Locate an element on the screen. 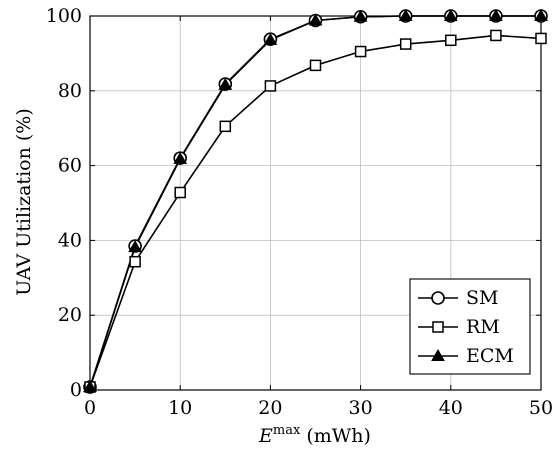 This screenshot has width=554, height=457. y-tick-label: 100 is located at coordinates (64, 16).